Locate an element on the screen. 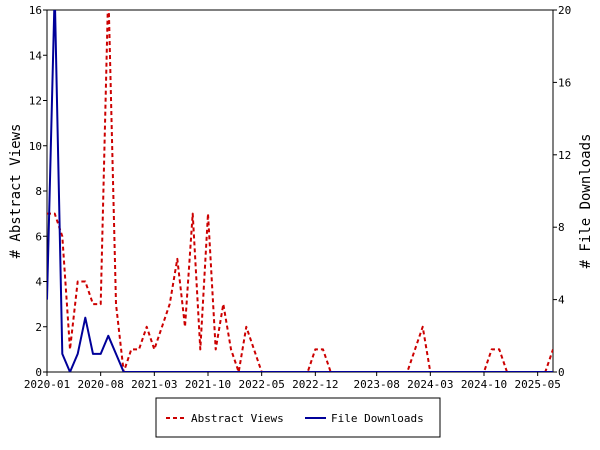  legend-label-file-downloads: File Downloads is located at coordinates (377, 418).